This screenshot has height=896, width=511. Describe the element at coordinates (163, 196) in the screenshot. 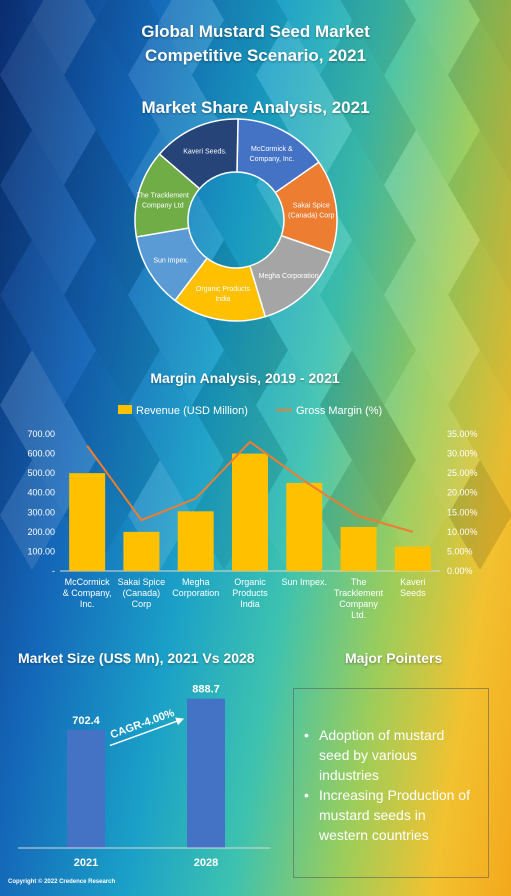

I see `donut-label-line: The Tracklement` at that location.